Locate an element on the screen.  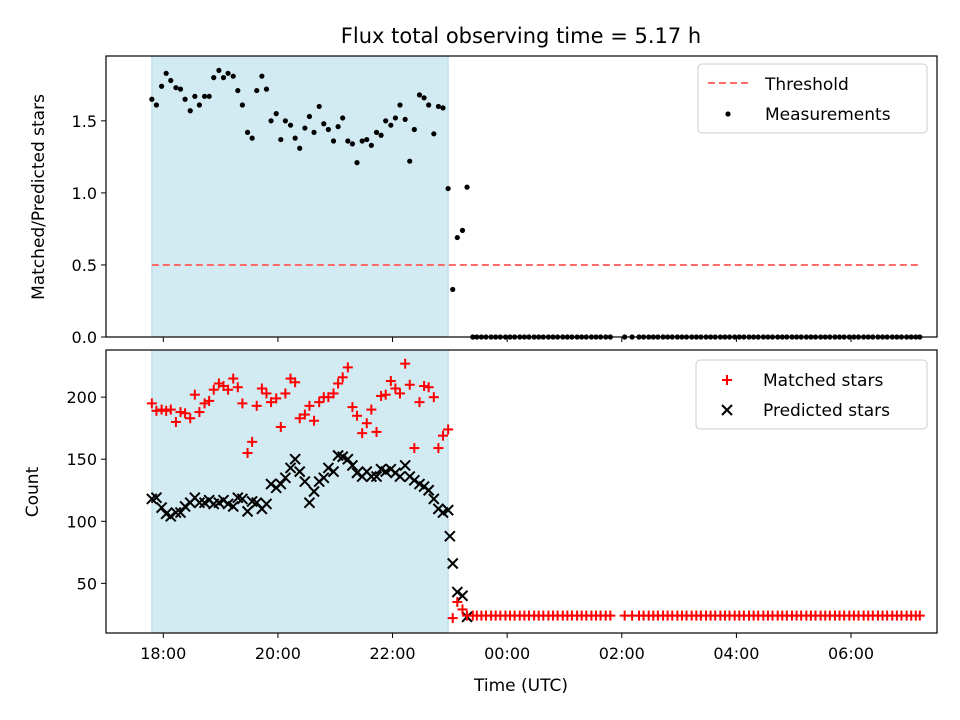
x-tick-label: 02:00 is located at coordinates (622, 653).